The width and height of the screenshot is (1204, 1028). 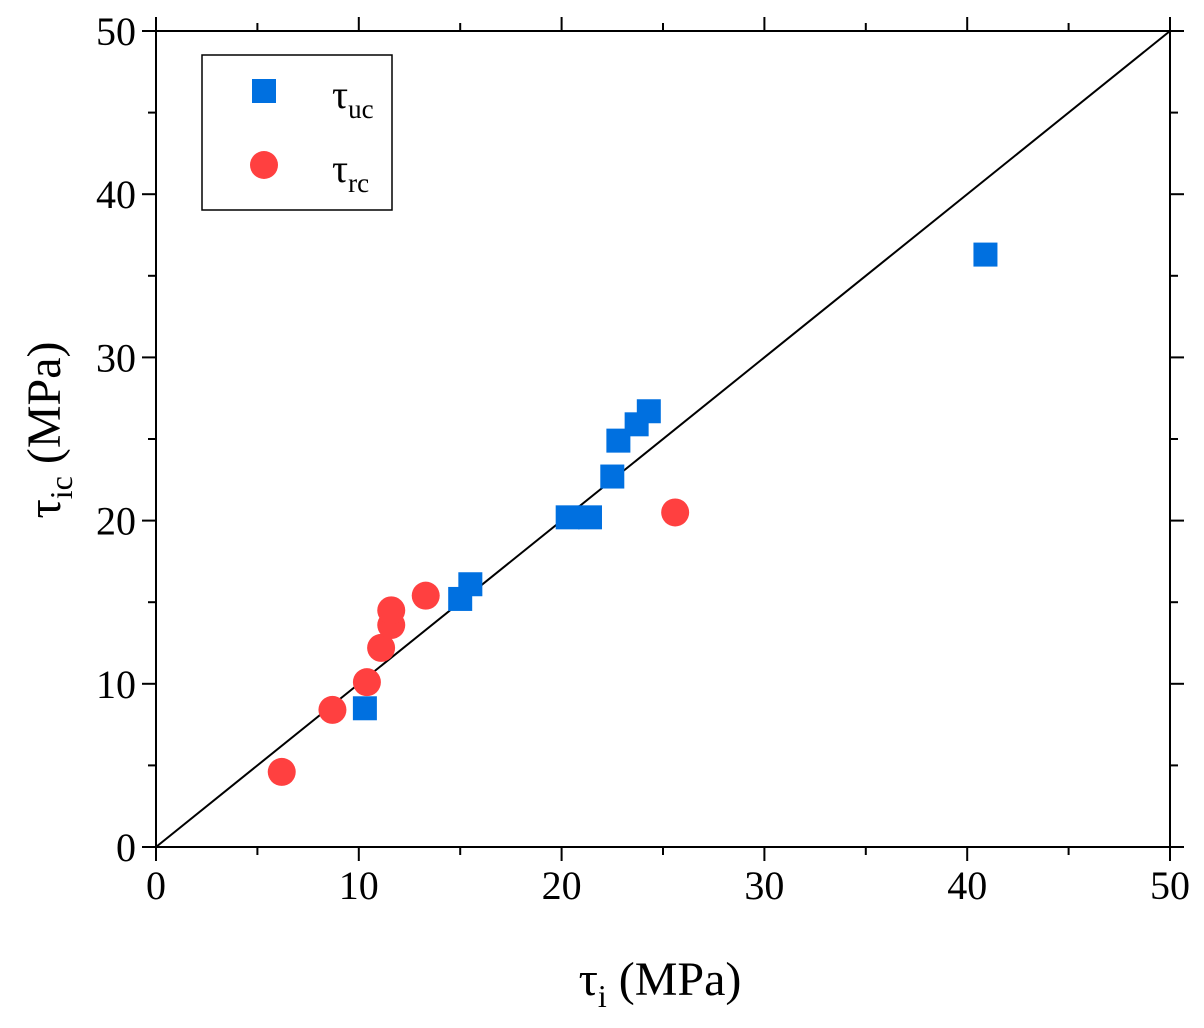 I want to click on x-tick-label: 0, so click(x=156, y=885).